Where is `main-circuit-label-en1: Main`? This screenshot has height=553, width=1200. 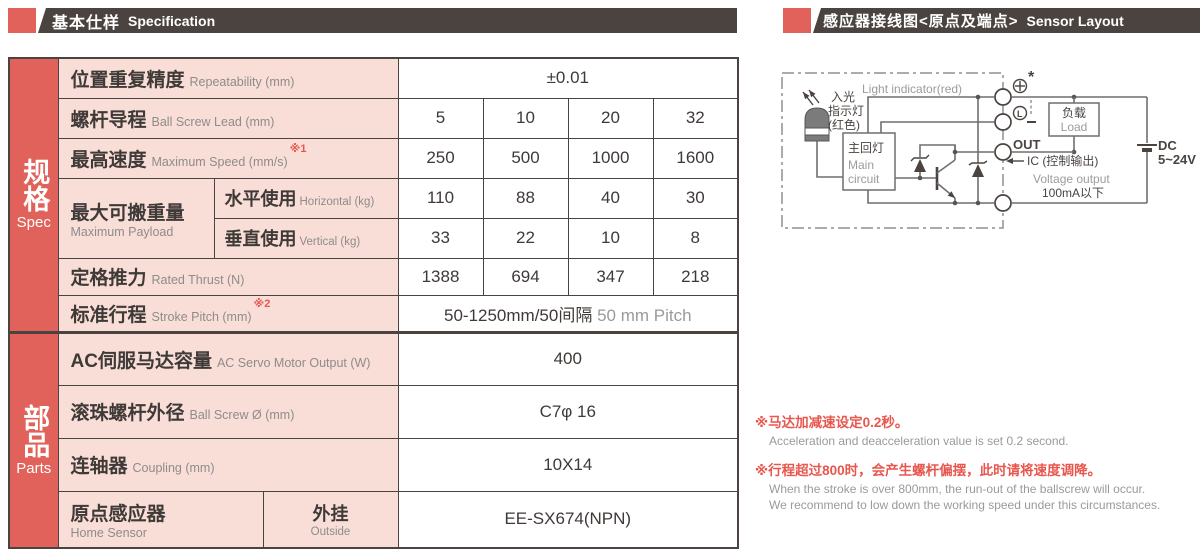 main-circuit-label-en1: Main is located at coordinates (861, 165).